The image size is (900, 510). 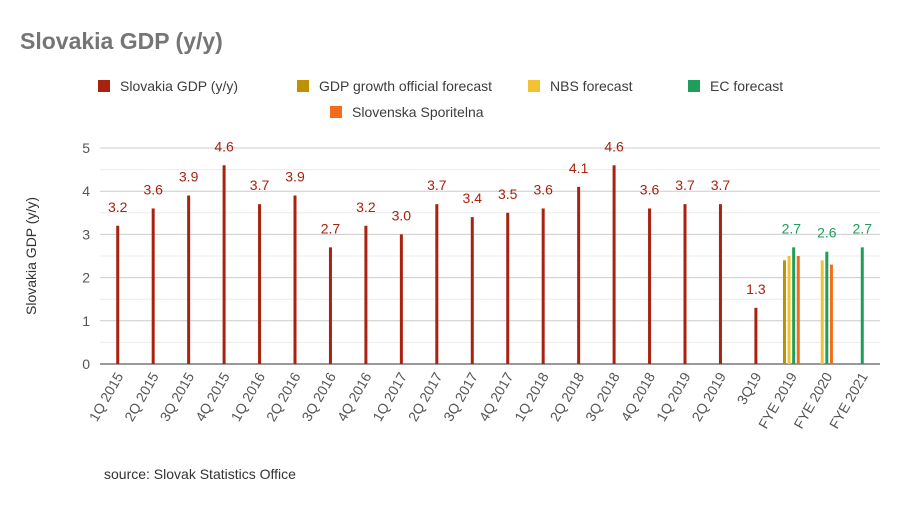 I want to click on source-note: source: Slovak Statistics Office, so click(x=200, y=474).